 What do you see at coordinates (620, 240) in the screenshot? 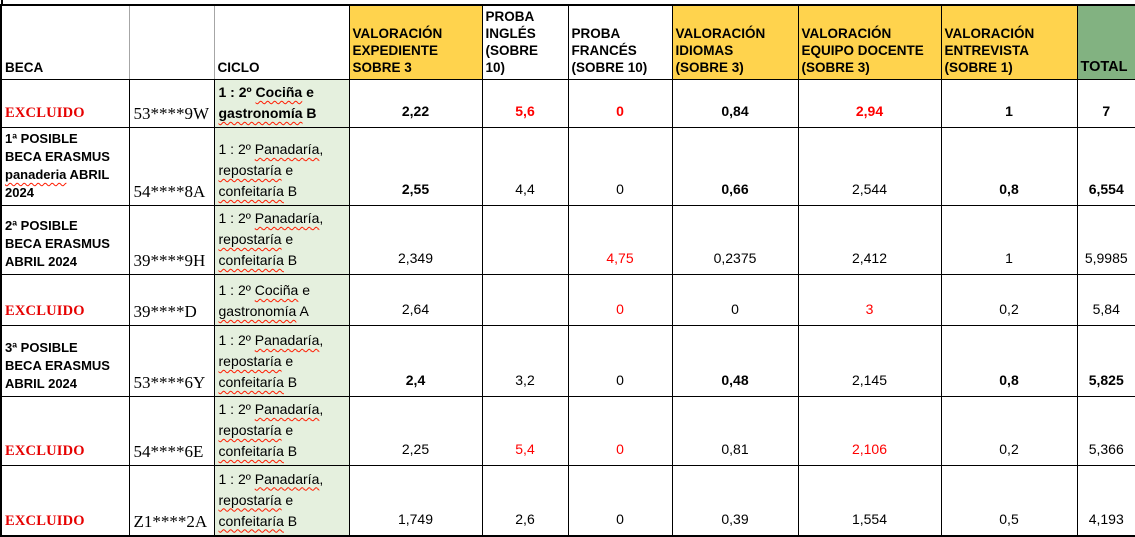
I see `score-frances-cell: 4,75` at bounding box center [620, 240].